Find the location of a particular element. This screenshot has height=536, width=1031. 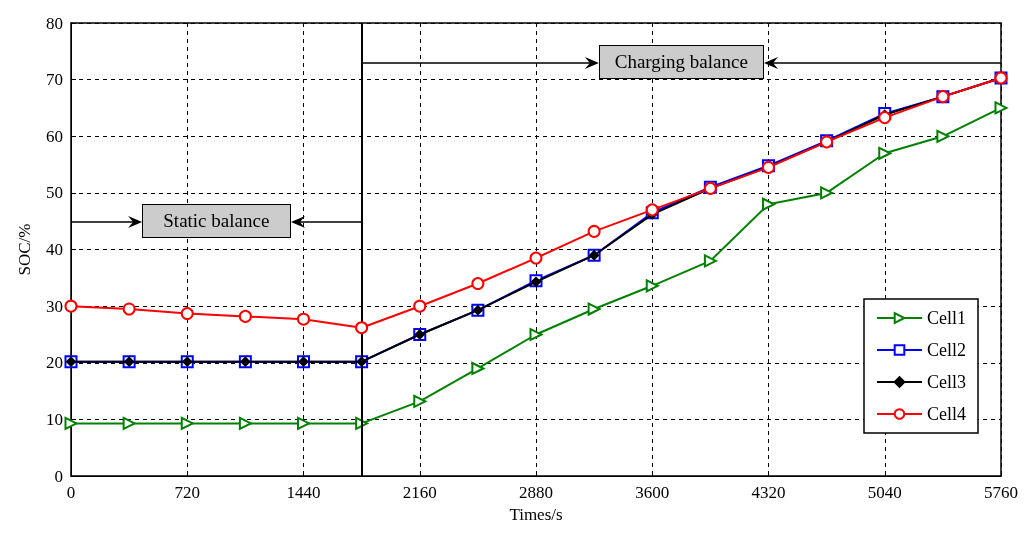

legend-label: Cell2 is located at coordinates (946, 350).